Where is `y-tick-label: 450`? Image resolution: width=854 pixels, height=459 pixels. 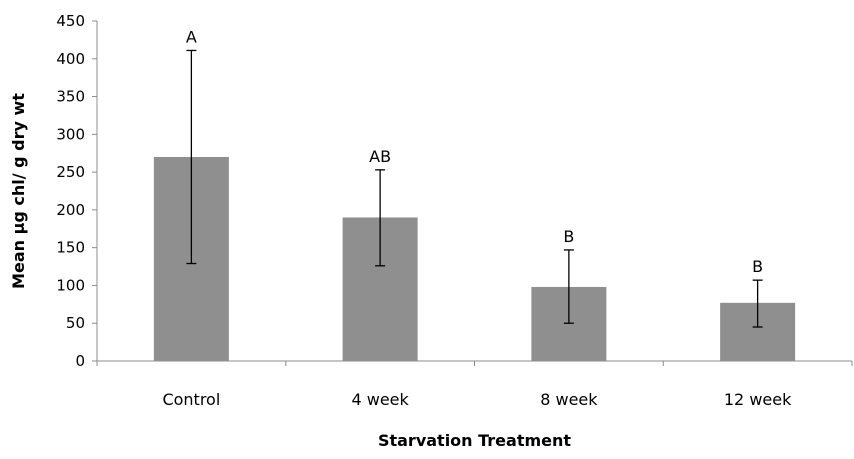 y-tick-label: 450 is located at coordinates (70, 21).